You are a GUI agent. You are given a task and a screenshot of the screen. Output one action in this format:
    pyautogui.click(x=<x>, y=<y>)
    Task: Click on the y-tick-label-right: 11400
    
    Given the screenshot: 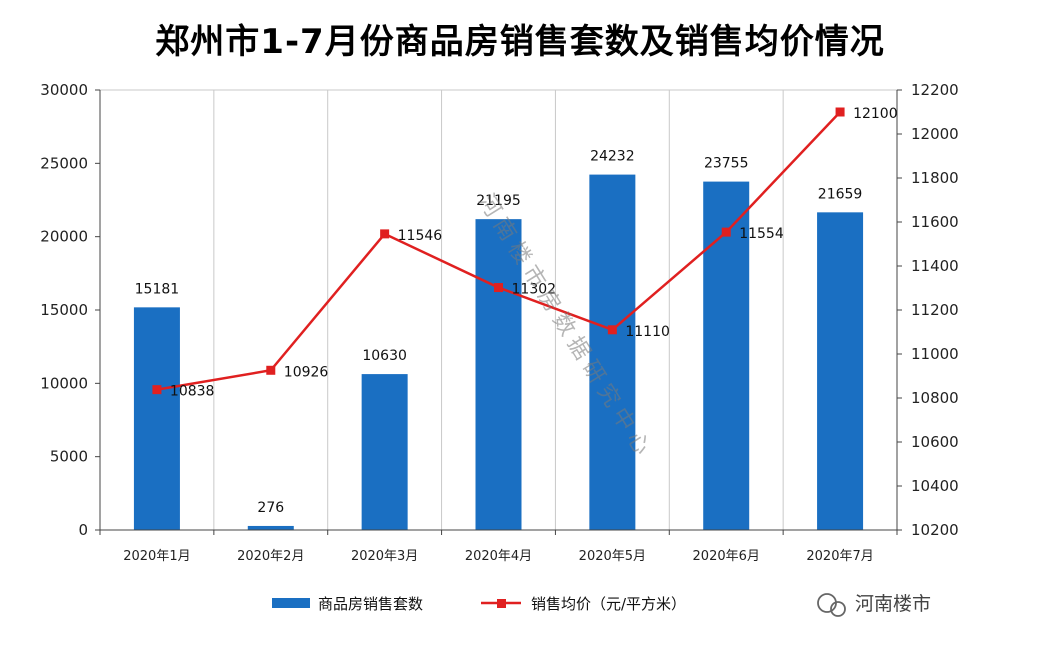 What is the action you would take?
    pyautogui.click(x=935, y=266)
    